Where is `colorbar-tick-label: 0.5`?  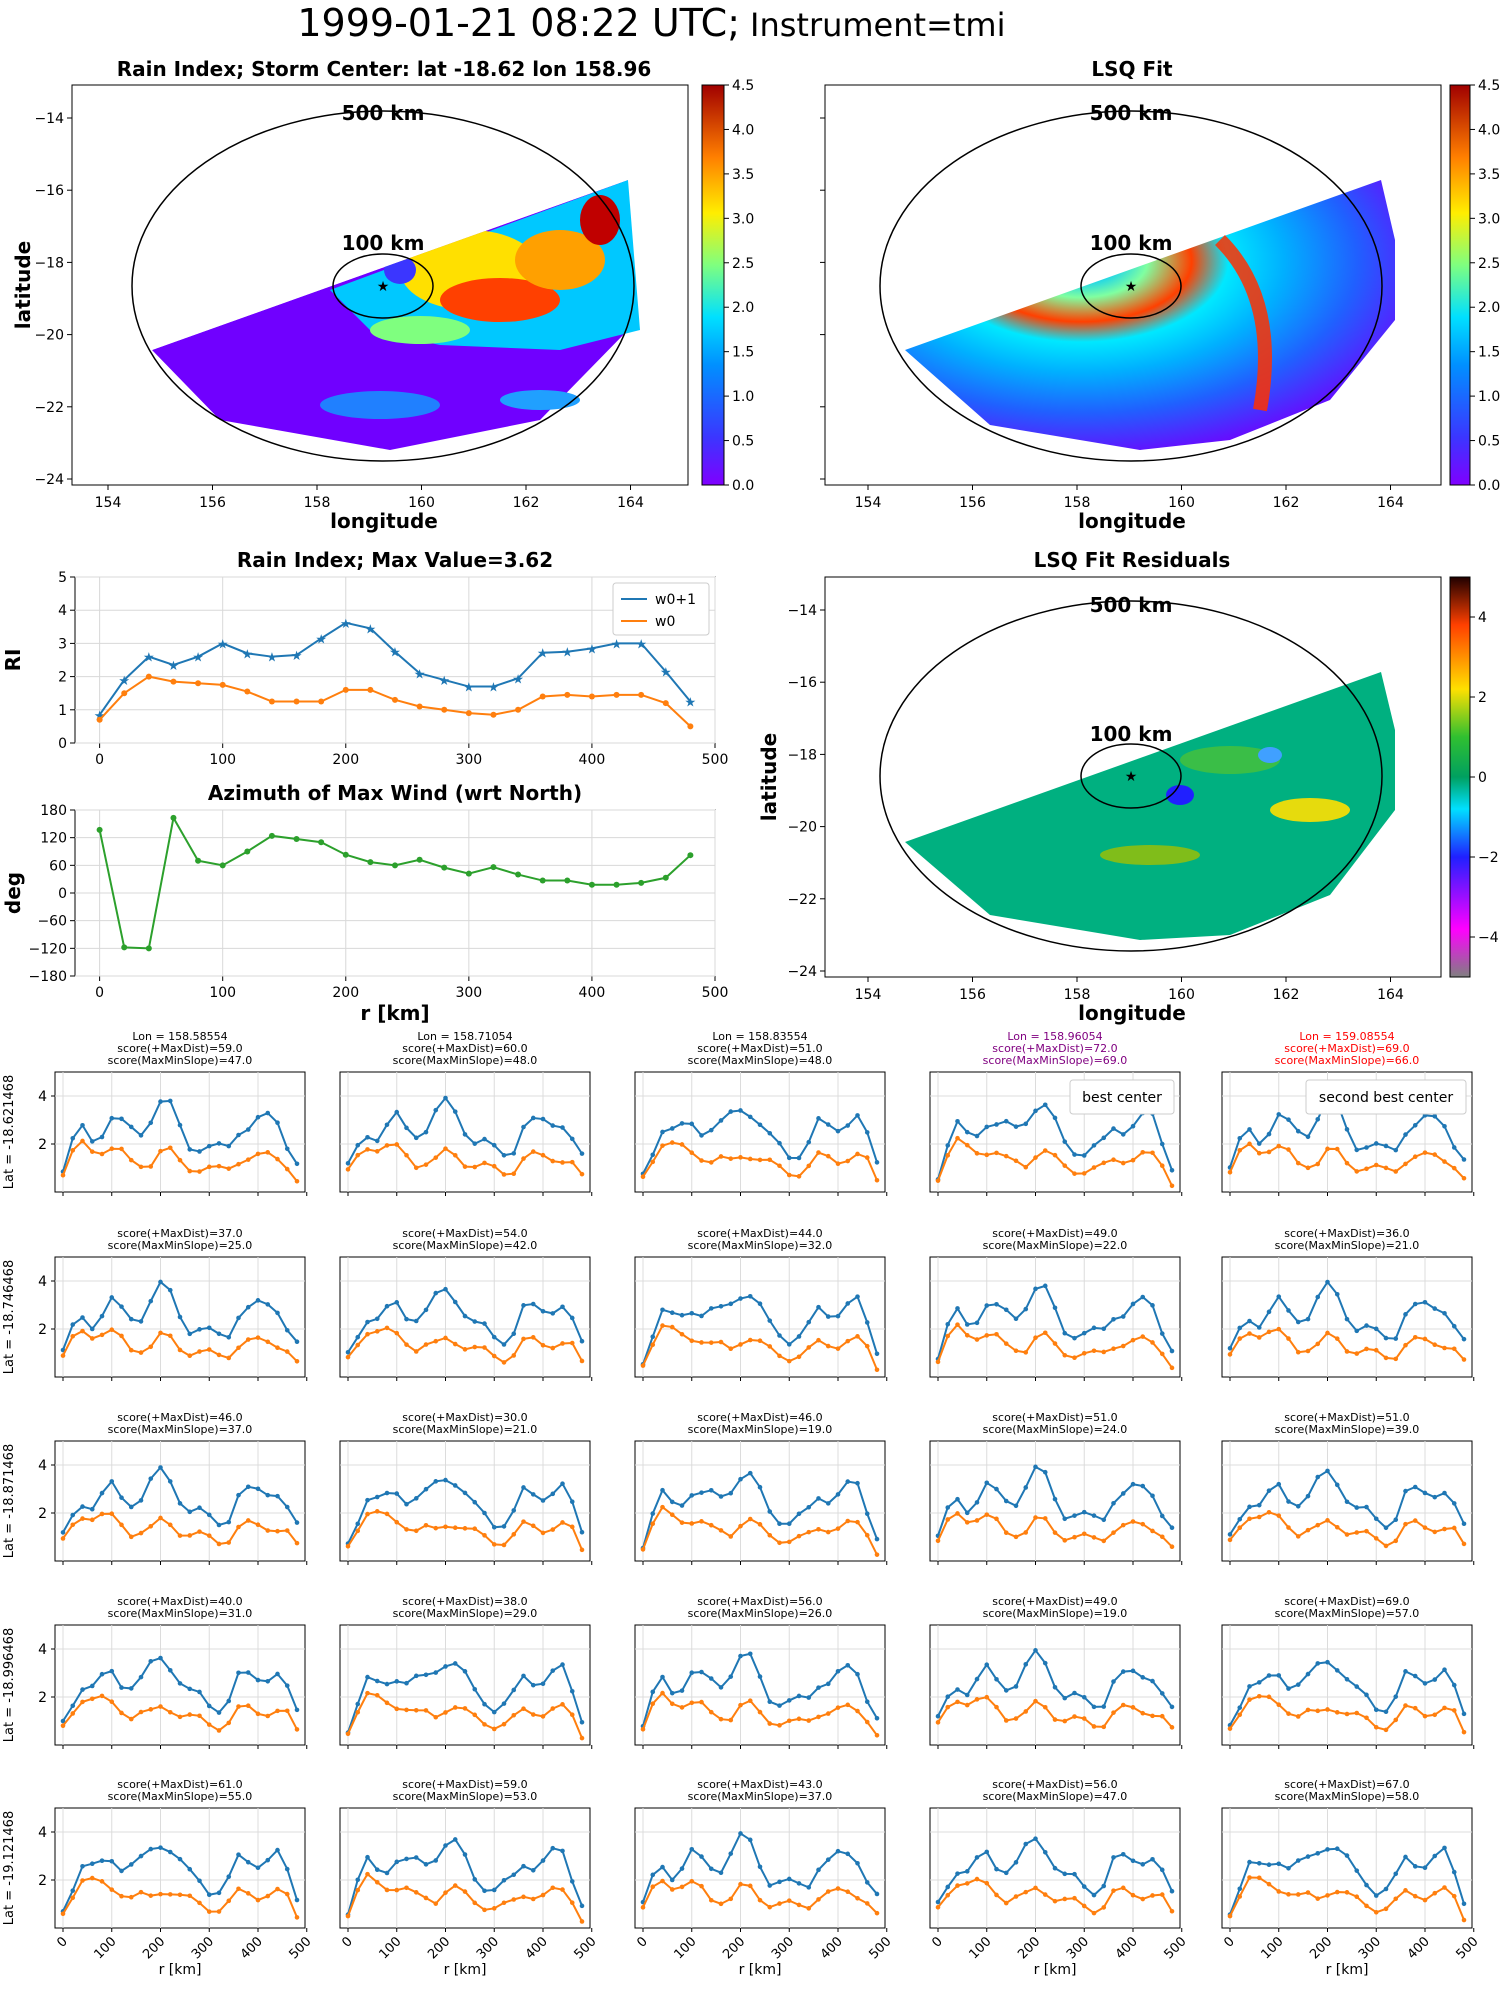 colorbar-tick-label: 0.5 is located at coordinates (1489, 442).